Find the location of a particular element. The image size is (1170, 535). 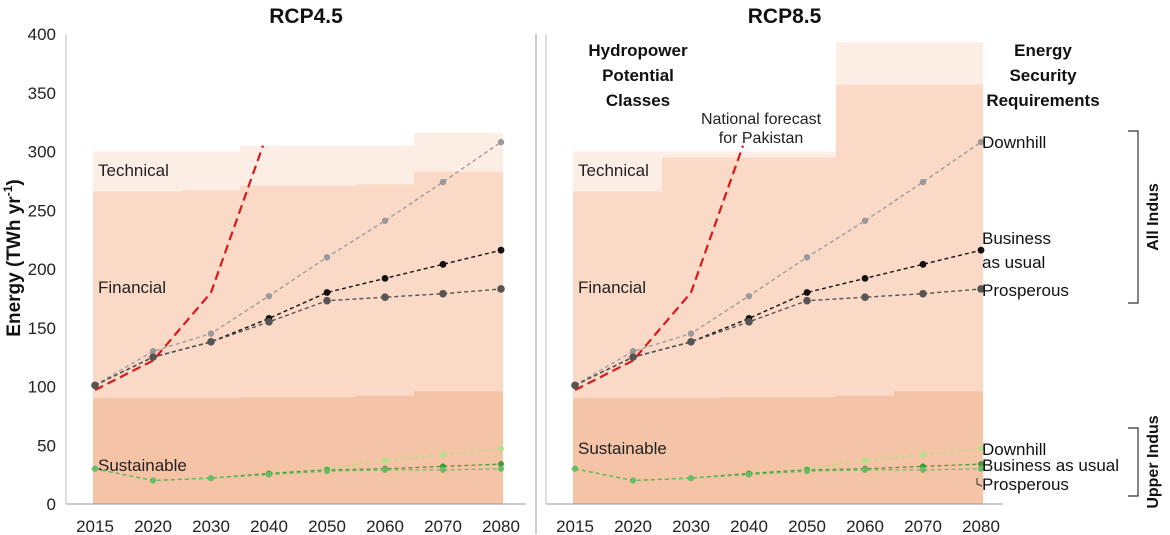

series-all-downhill-point-2030 is located at coordinates (211, 333).